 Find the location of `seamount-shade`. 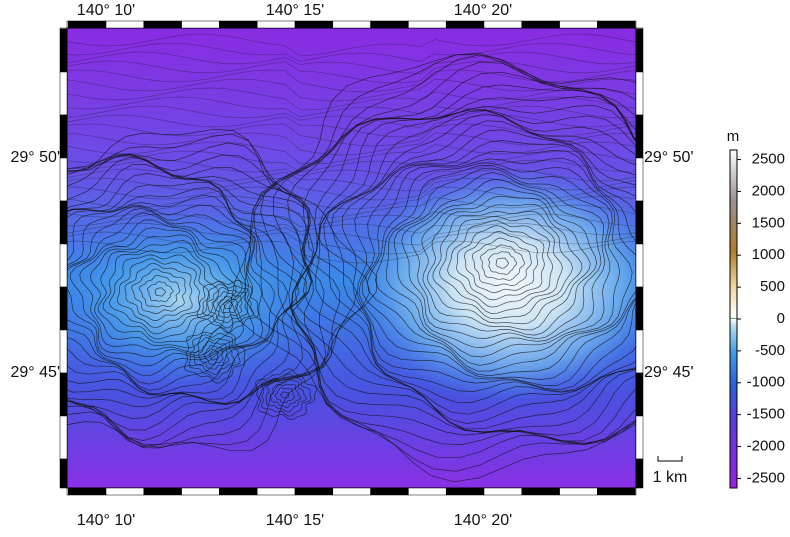

seamount-shade is located at coordinates (193, 300).